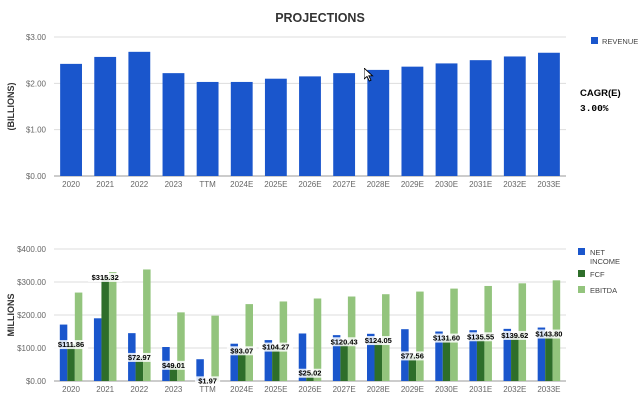 This screenshot has height=404, width=640. Describe the element at coordinates (581, 273) in the screenshot. I see `legend-swatch-fcf` at that location.